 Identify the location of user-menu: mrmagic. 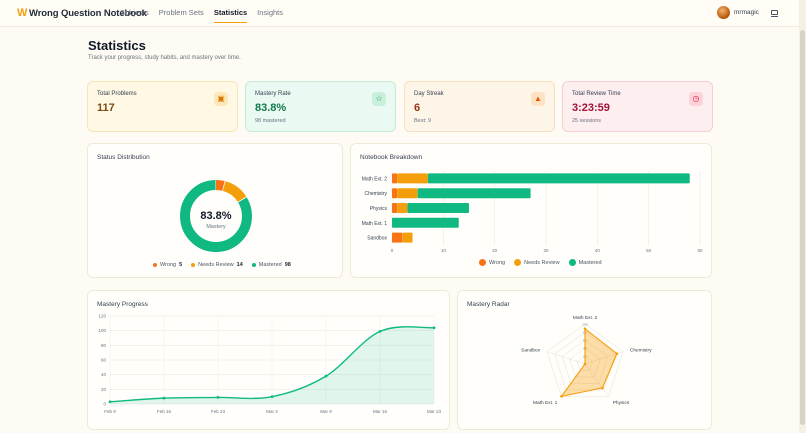
(738, 12).